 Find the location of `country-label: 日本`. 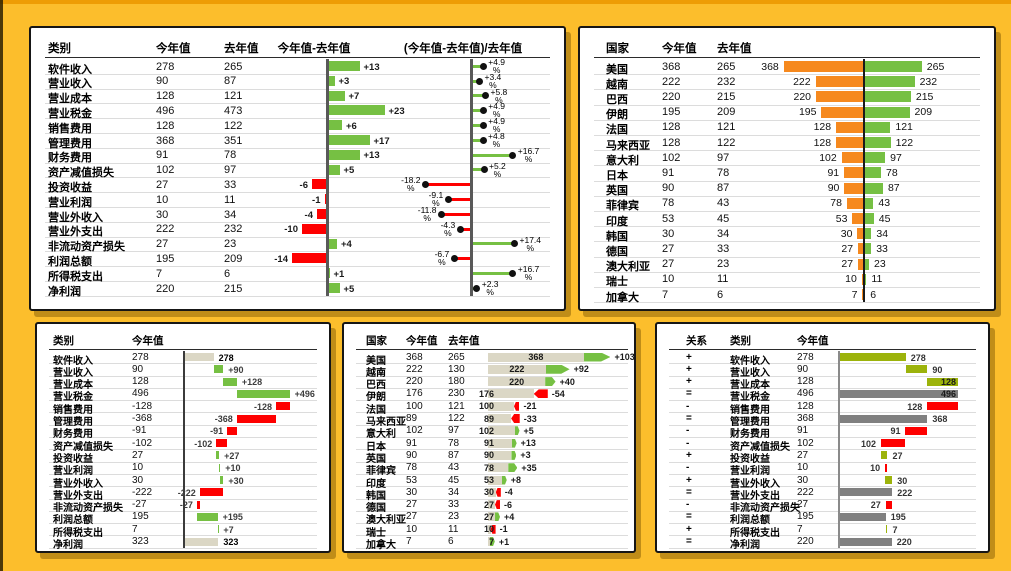

country-label: 日本 is located at coordinates (376, 447).